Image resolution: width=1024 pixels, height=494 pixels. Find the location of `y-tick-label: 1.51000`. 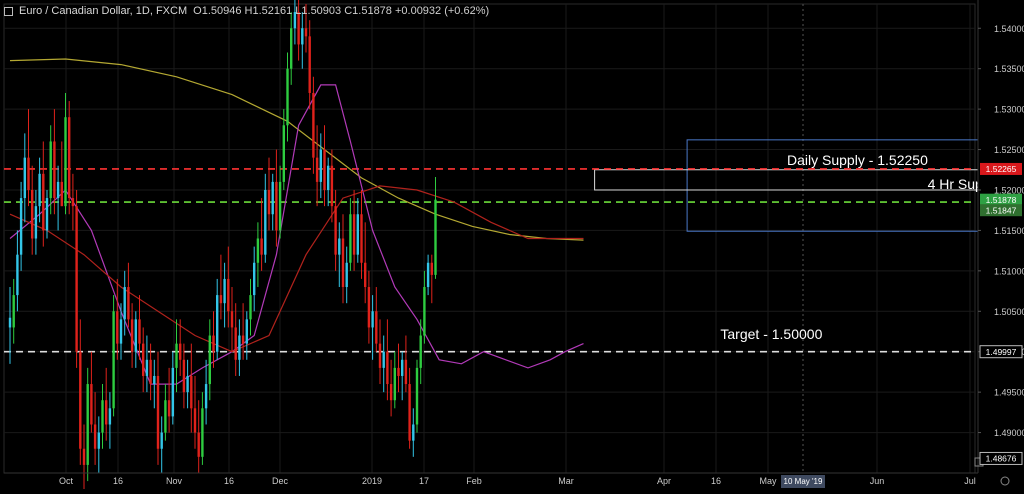

y-tick-label: 1.51000 is located at coordinates (1009, 271).